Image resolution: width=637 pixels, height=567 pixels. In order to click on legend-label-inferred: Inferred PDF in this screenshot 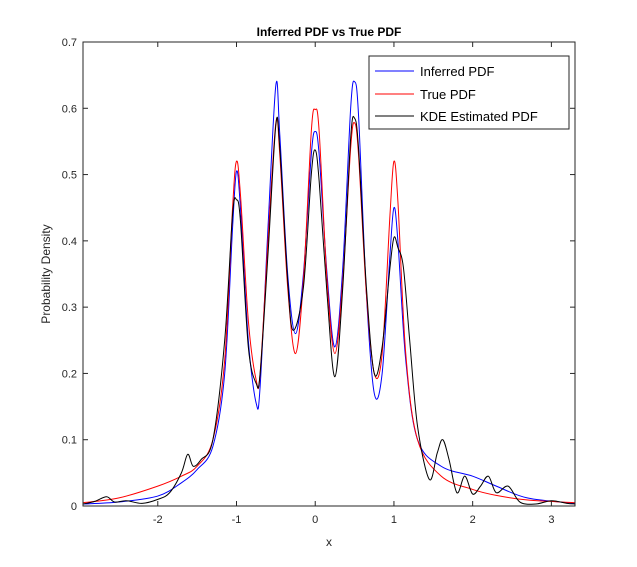, I will do `click(457, 71)`.